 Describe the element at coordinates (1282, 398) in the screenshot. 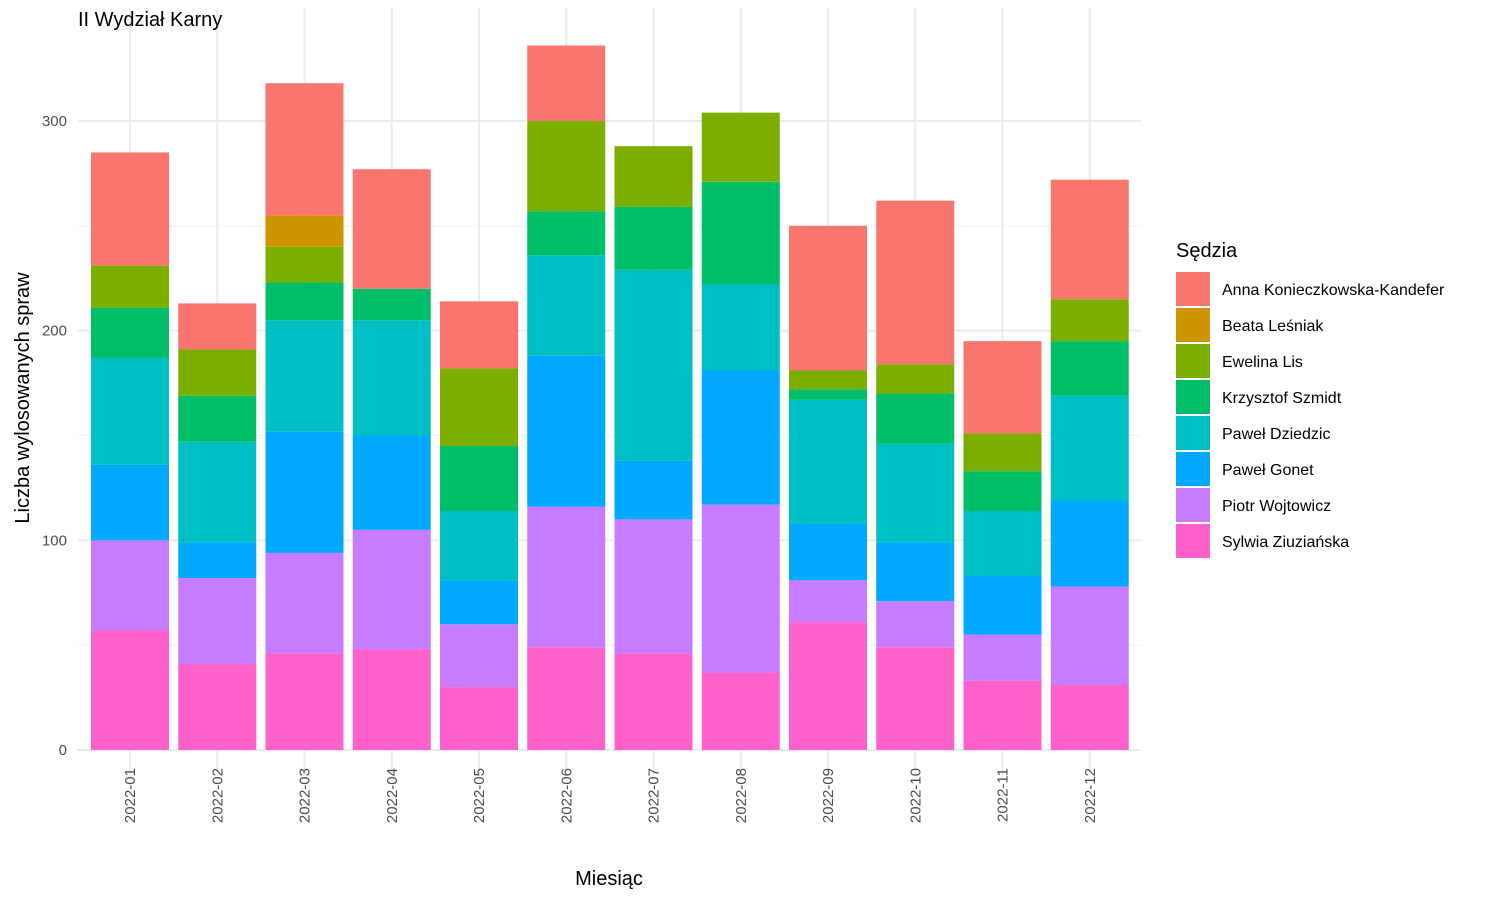

I see `legend-label: Krzysztof Szmidt` at that location.